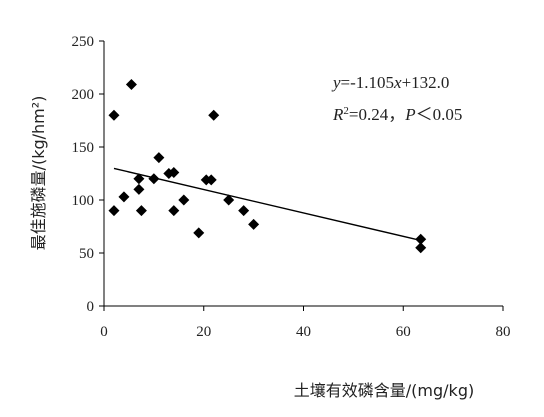 The image size is (544, 417). I want to click on x-tick-label: 0, so click(104, 332).